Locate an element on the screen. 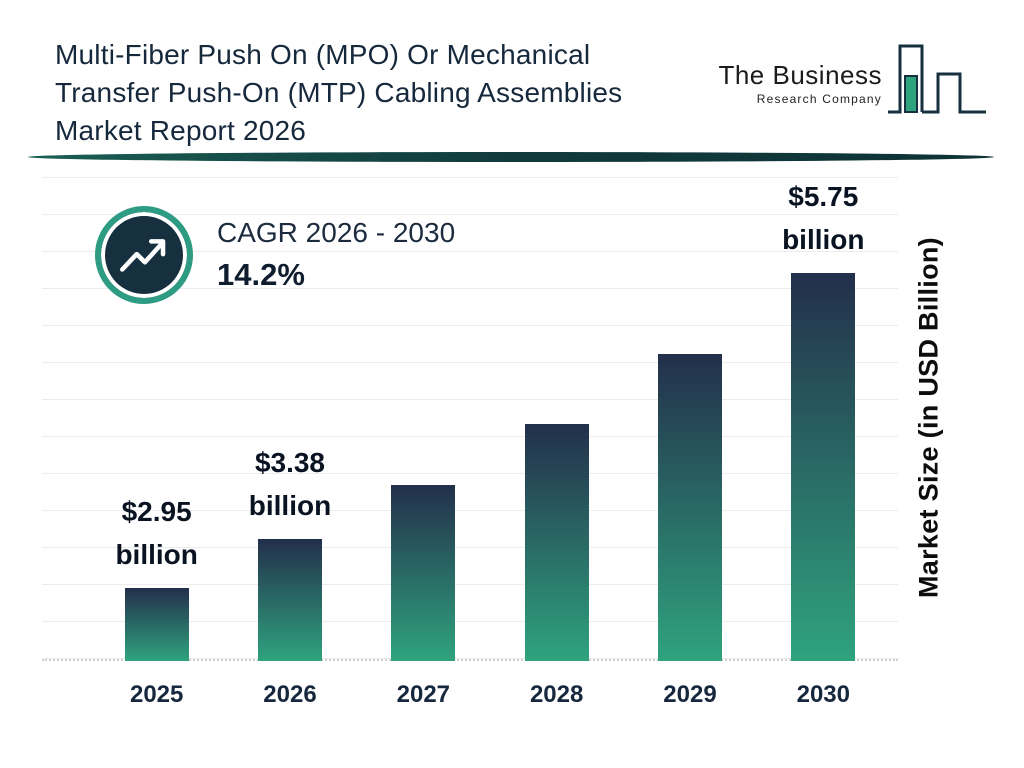 The height and width of the screenshot is (768, 1024). x-tick-label: 2028 is located at coordinates (556, 694).